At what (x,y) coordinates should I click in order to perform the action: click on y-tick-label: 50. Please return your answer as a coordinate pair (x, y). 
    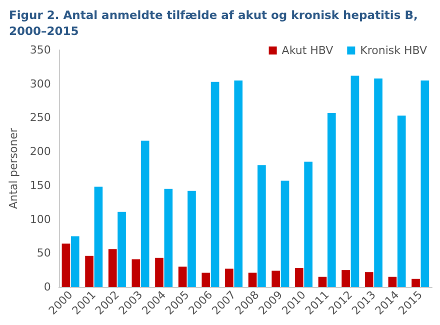
    Looking at the image, I should click on (43, 253).